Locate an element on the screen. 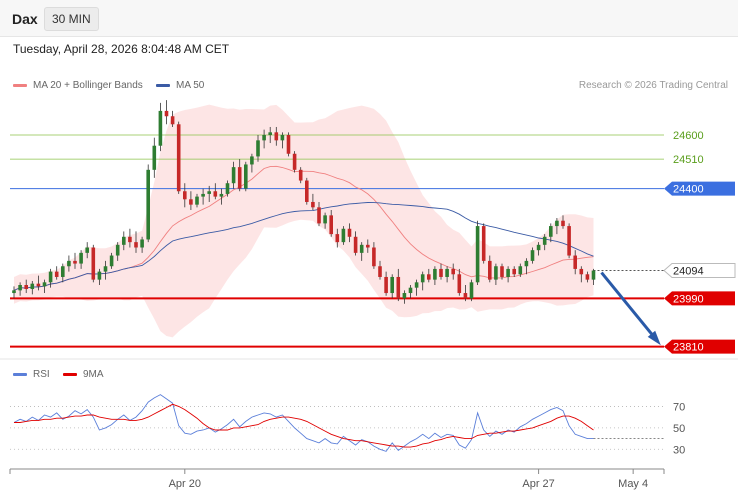 This screenshot has width=738, height=500. level-label-23990: 23990 is located at coordinates (688, 299).